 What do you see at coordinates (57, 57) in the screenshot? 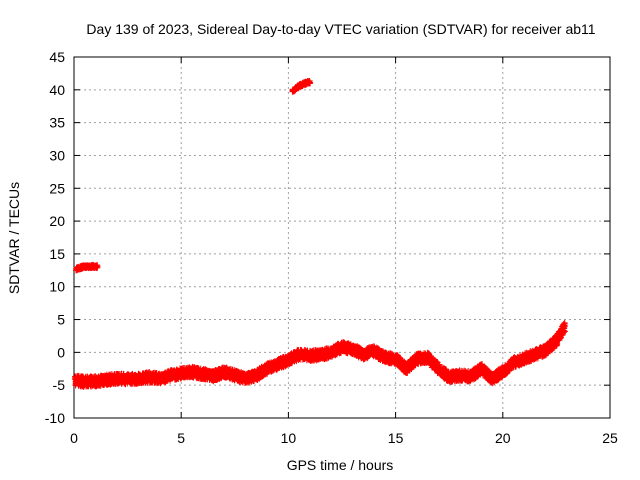
I see `y-tick-label: 45` at bounding box center [57, 57].